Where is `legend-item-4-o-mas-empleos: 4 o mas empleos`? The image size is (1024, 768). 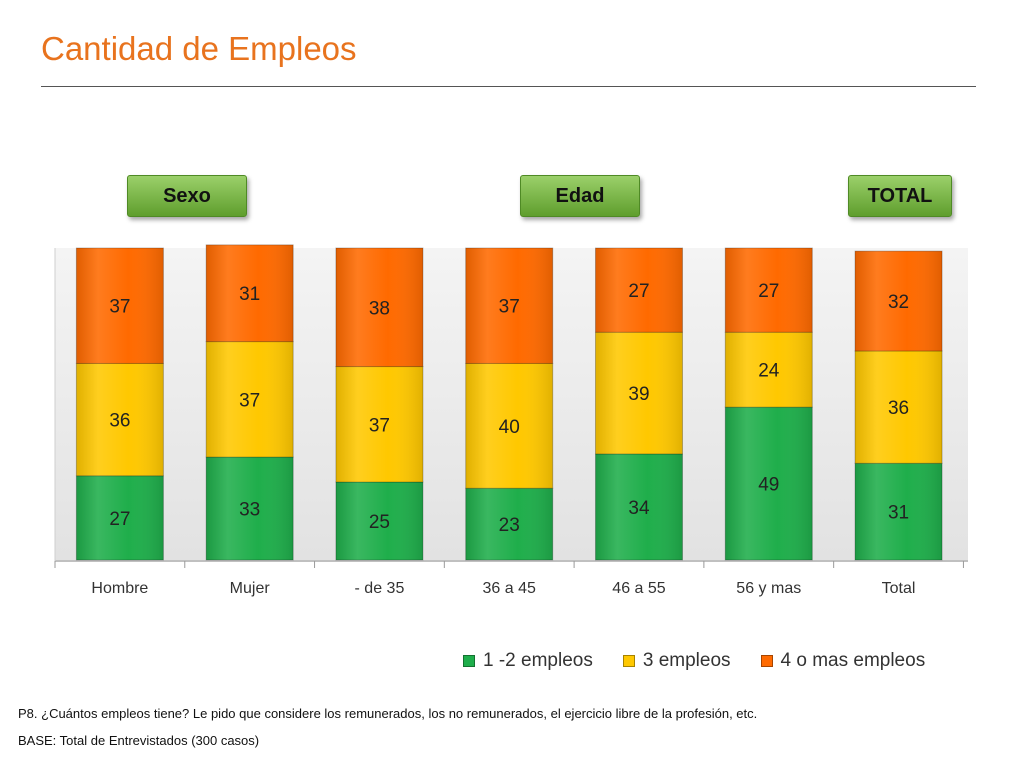 legend-item-4-o-mas-empleos: 4 o mas empleos is located at coordinates (843, 661).